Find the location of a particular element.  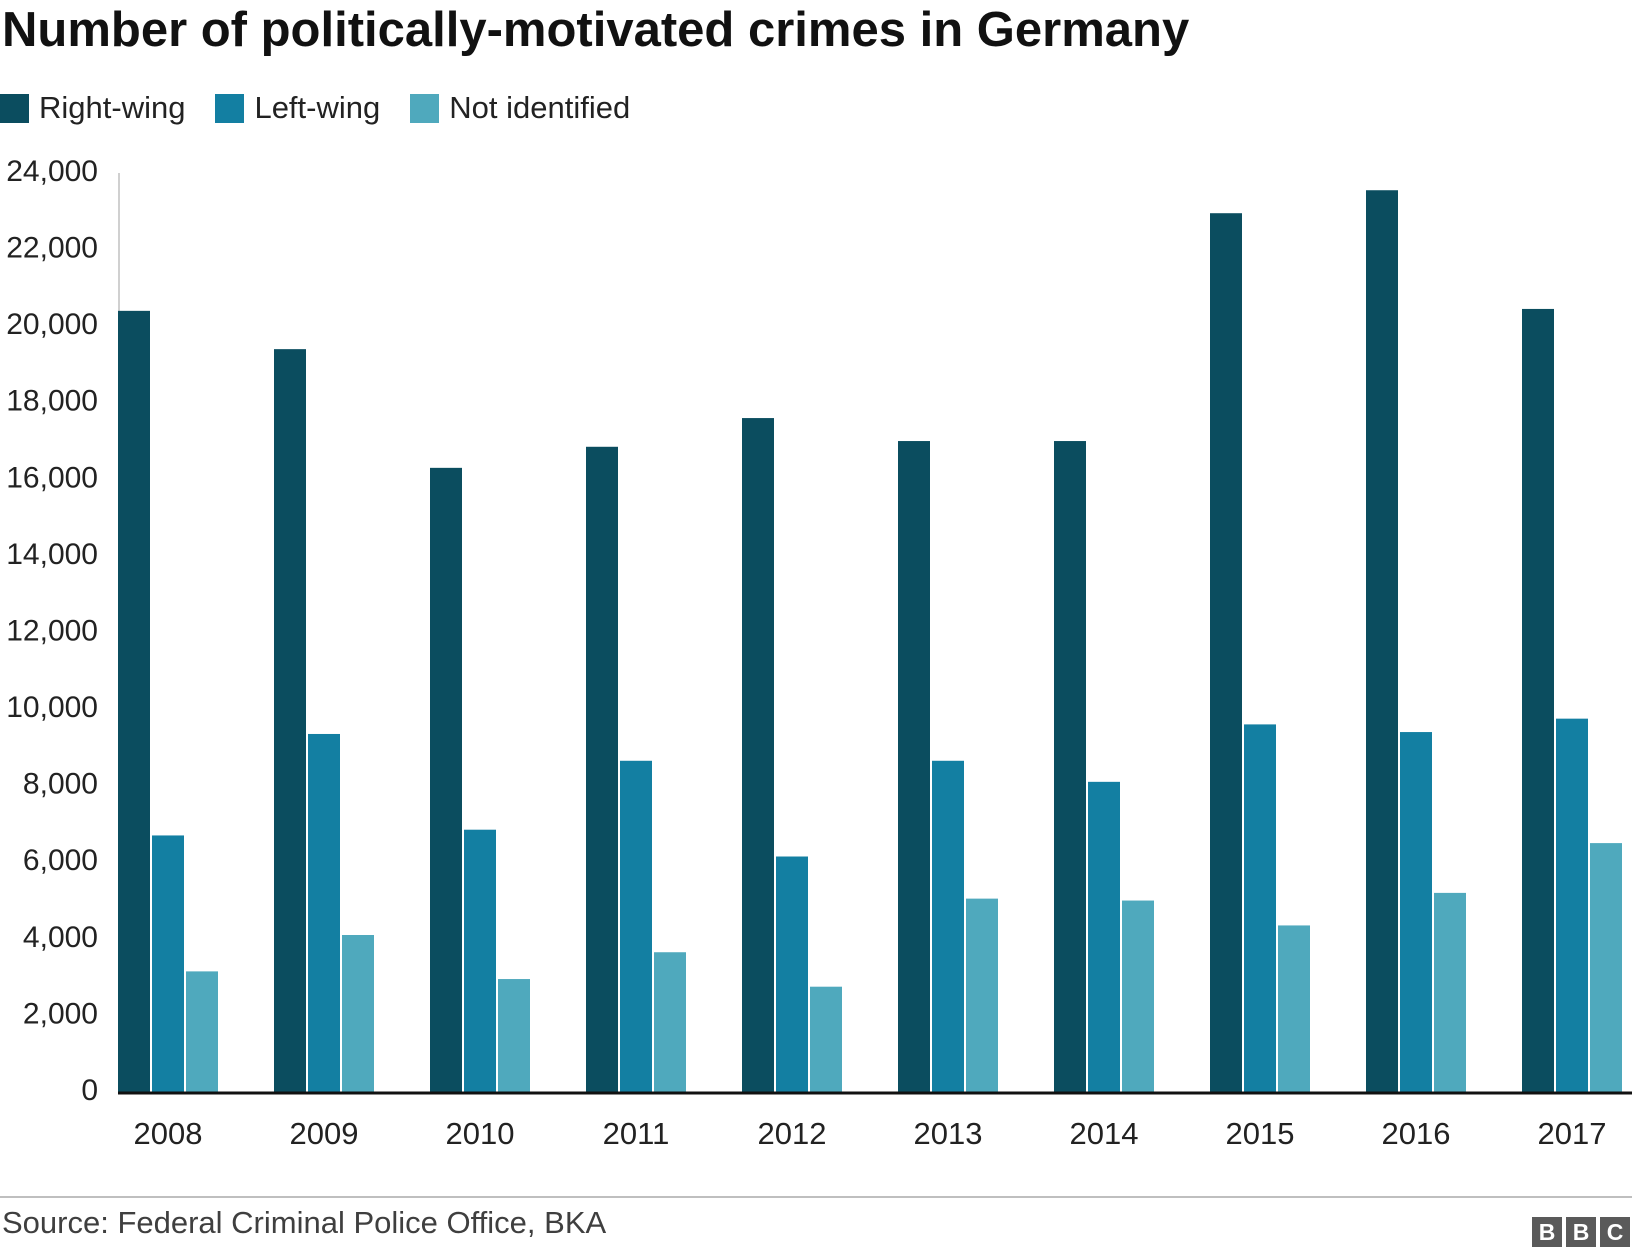

x-tick-label-2009: 2009 is located at coordinates (324, 1133).